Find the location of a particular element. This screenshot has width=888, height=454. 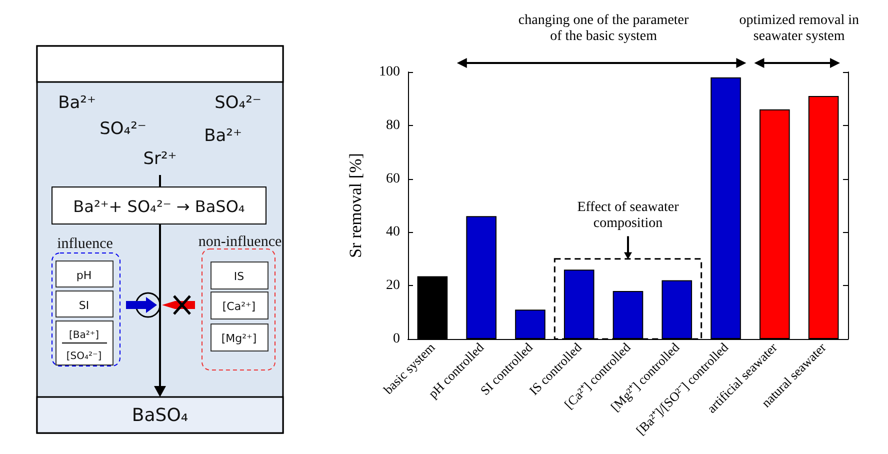

y-tick-label: 20 is located at coordinates (393, 286).